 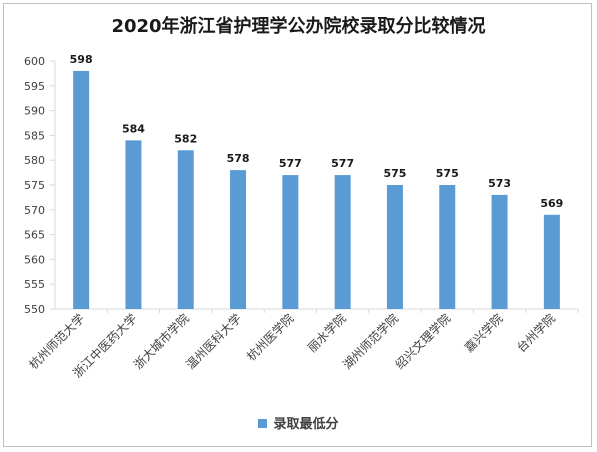 What do you see at coordinates (34, 284) in the screenshot?
I see `y-tick-label: 555` at bounding box center [34, 284].